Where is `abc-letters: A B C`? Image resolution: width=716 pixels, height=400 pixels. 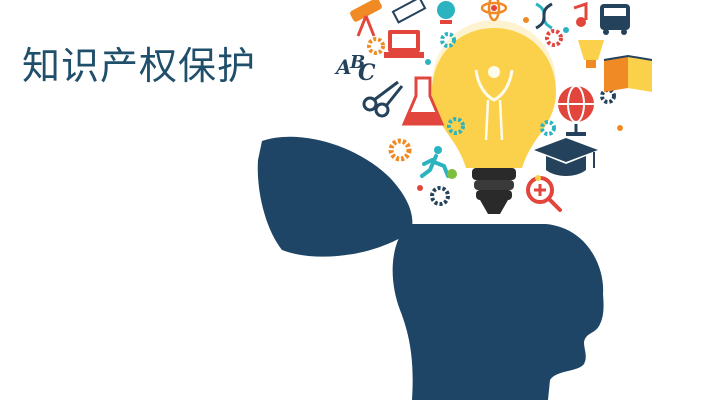 abc-letters: A B C is located at coordinates (355, 69).